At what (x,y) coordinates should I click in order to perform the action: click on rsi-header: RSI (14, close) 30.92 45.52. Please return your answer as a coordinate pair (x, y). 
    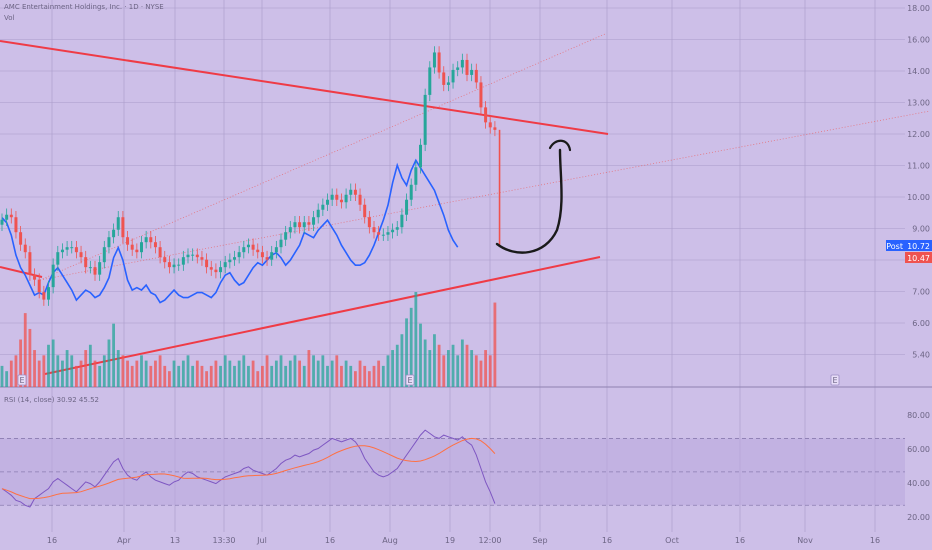
    Looking at the image, I should click on (51, 400).